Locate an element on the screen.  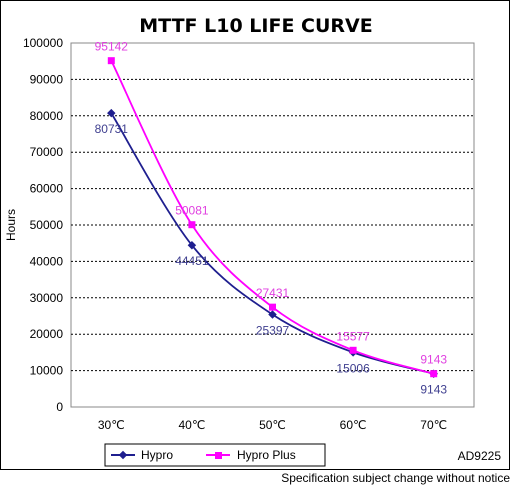
legend-marker-hypro is located at coordinates (123, 455).